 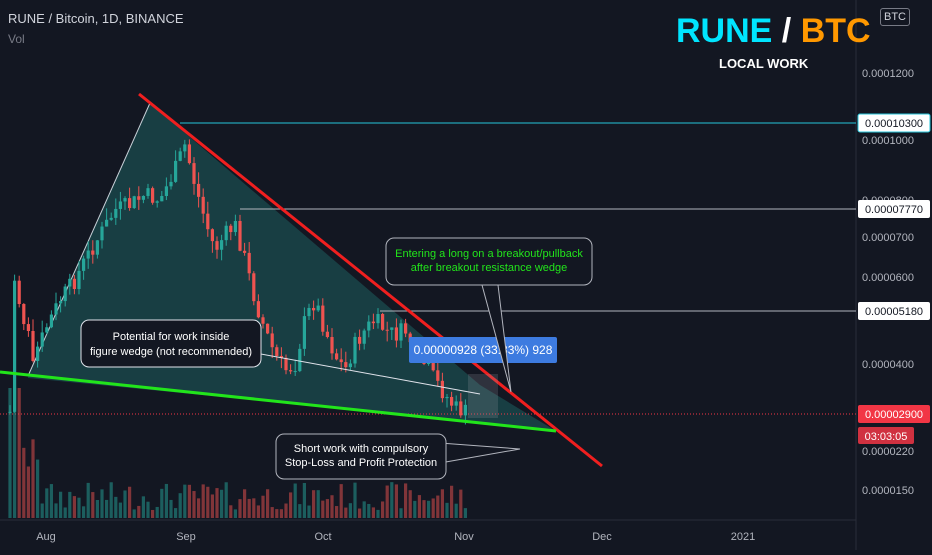 What do you see at coordinates (888, 74) in the screenshot?
I see `y-tick-1200: 0.0001200` at bounding box center [888, 74].